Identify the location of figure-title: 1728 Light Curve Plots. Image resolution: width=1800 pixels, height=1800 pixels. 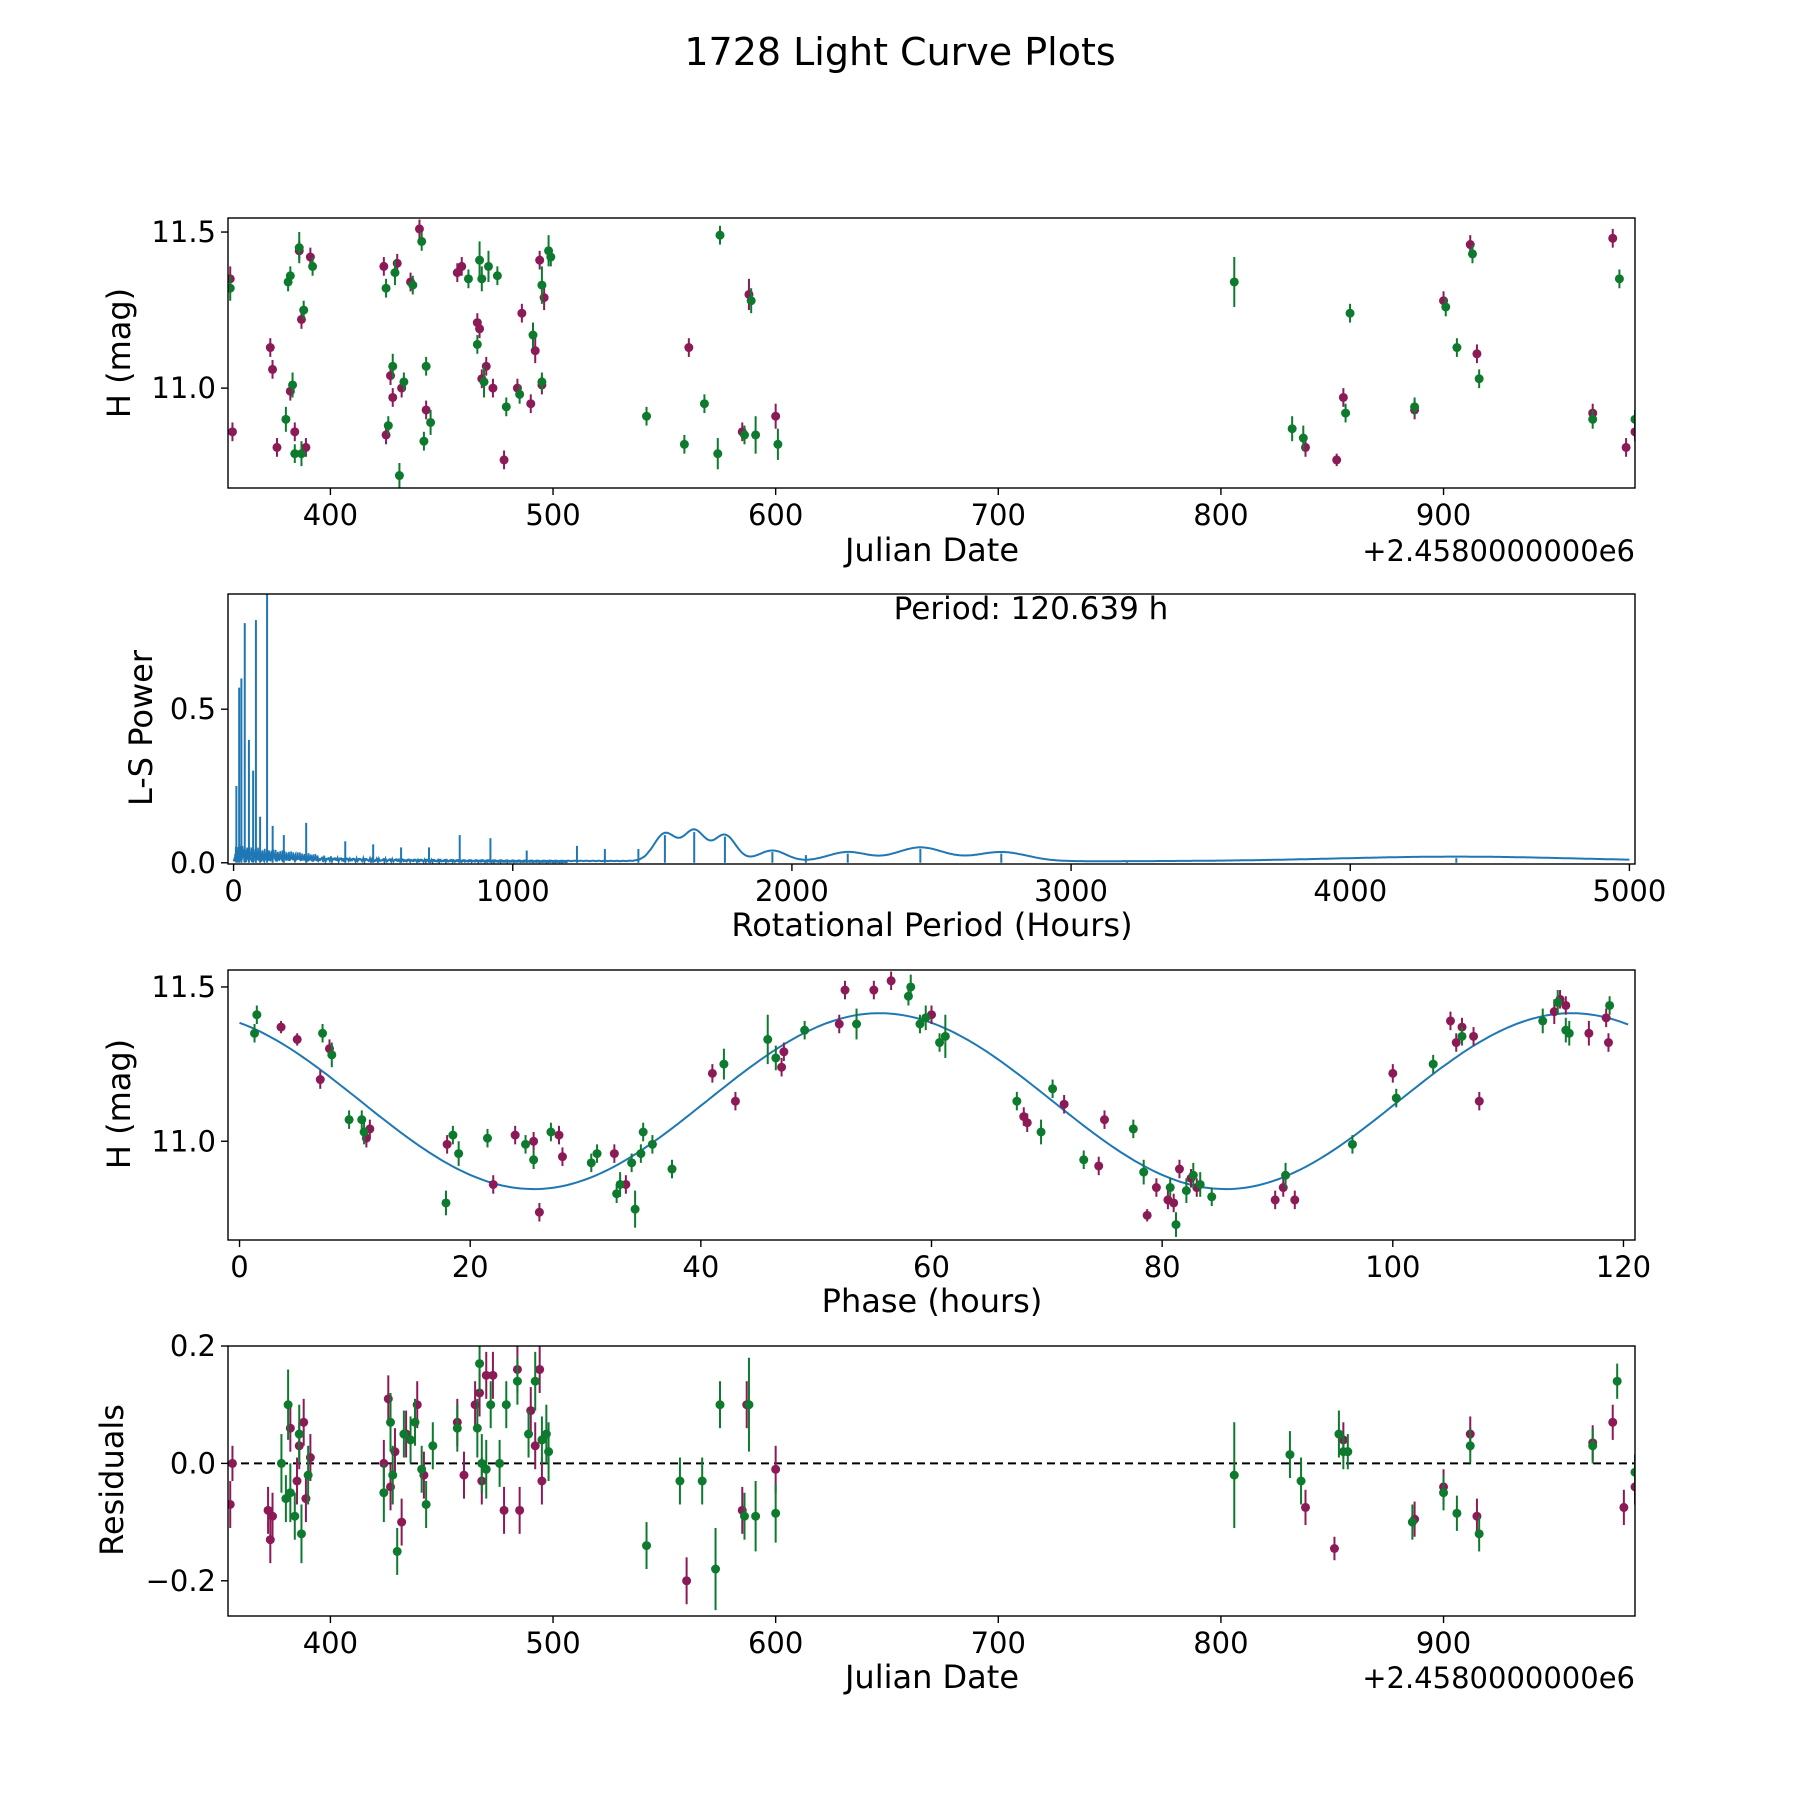
(899, 52).